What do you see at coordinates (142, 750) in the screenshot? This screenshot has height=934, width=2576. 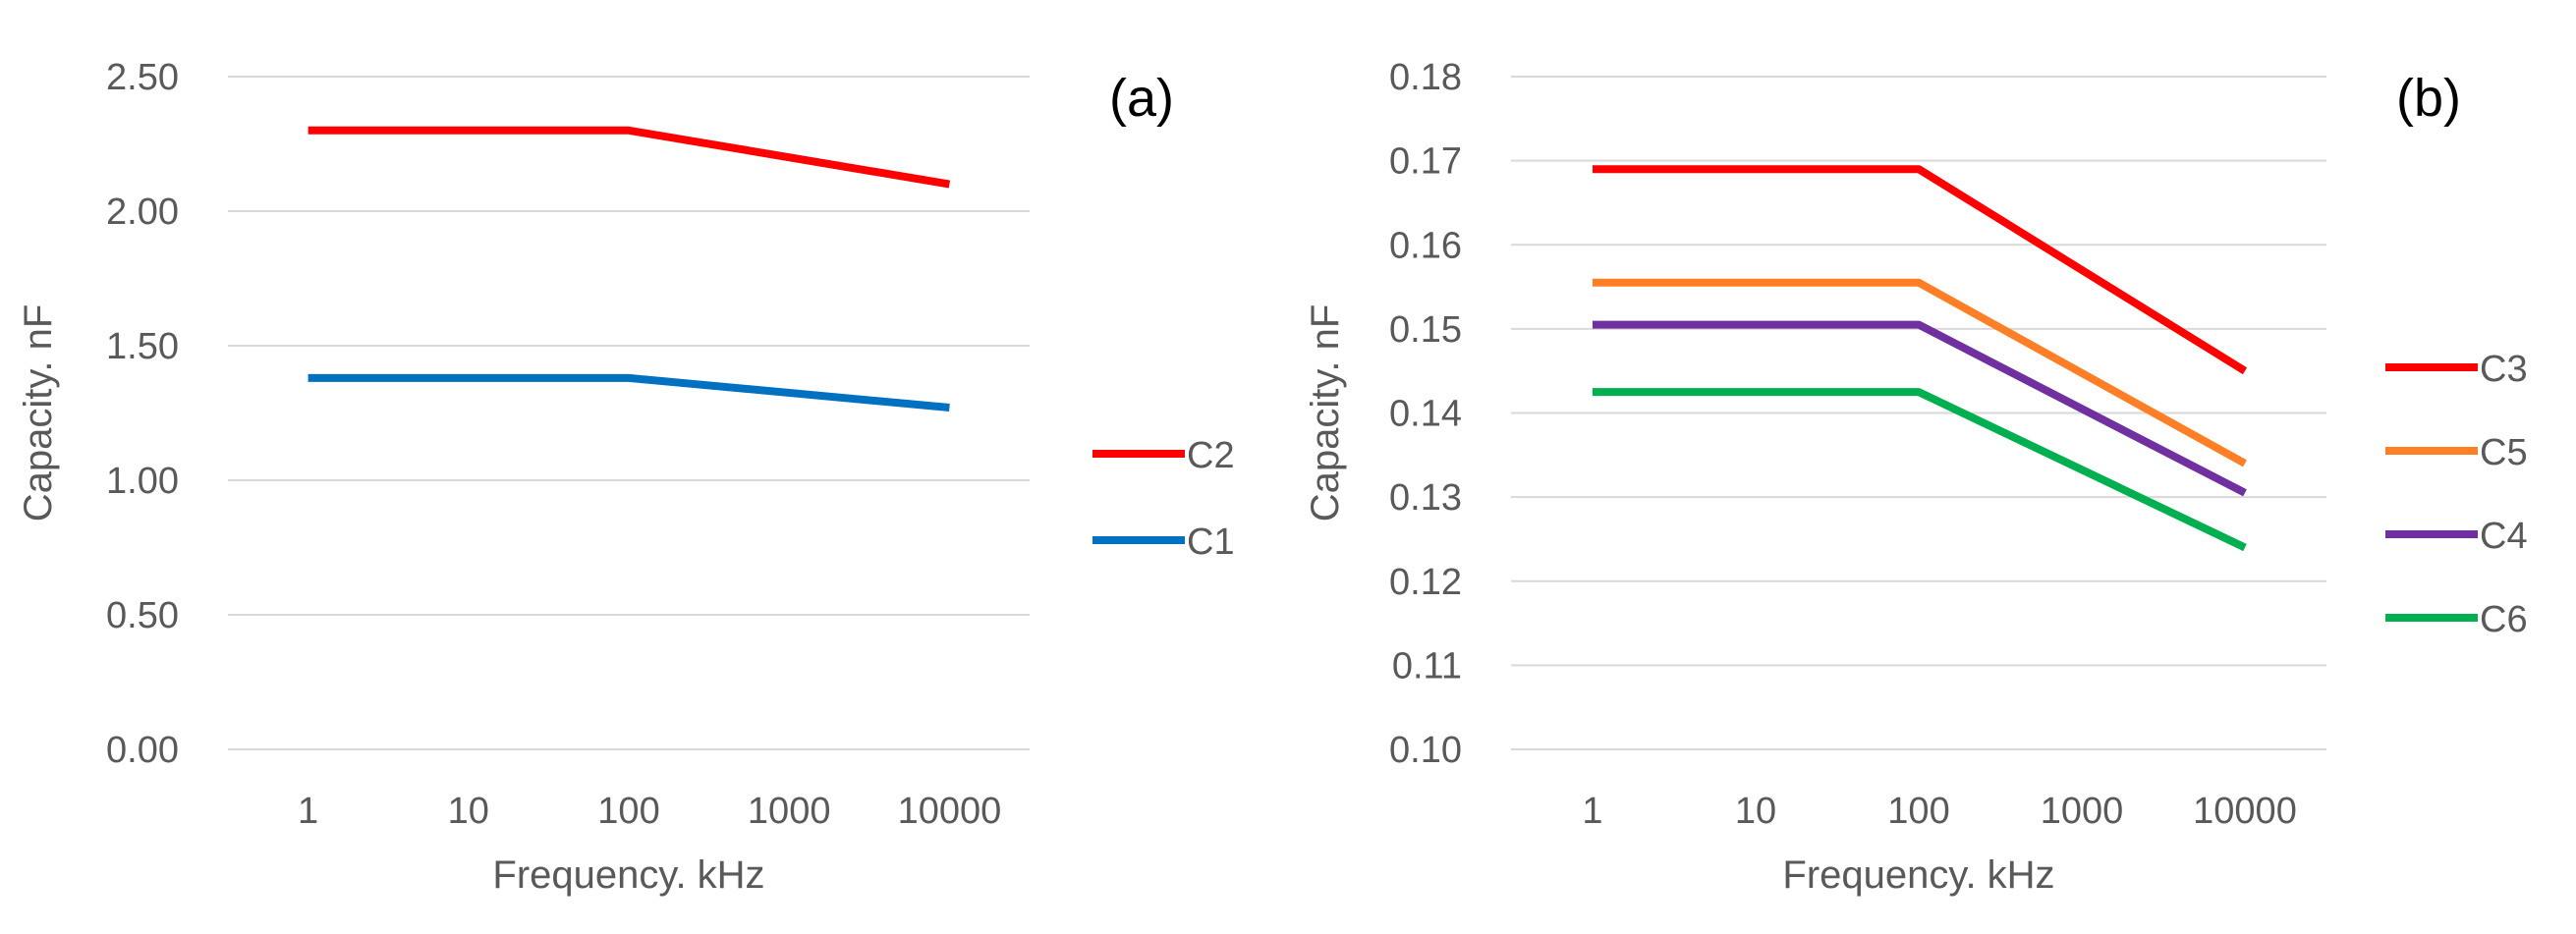 I see `y-tick-label: 0.00` at bounding box center [142, 750].